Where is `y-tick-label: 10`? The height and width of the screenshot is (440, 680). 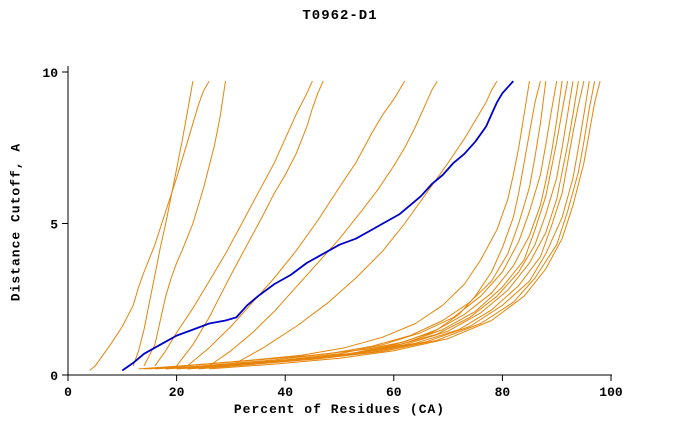
y-tick-label: 10 is located at coordinates (50, 73).